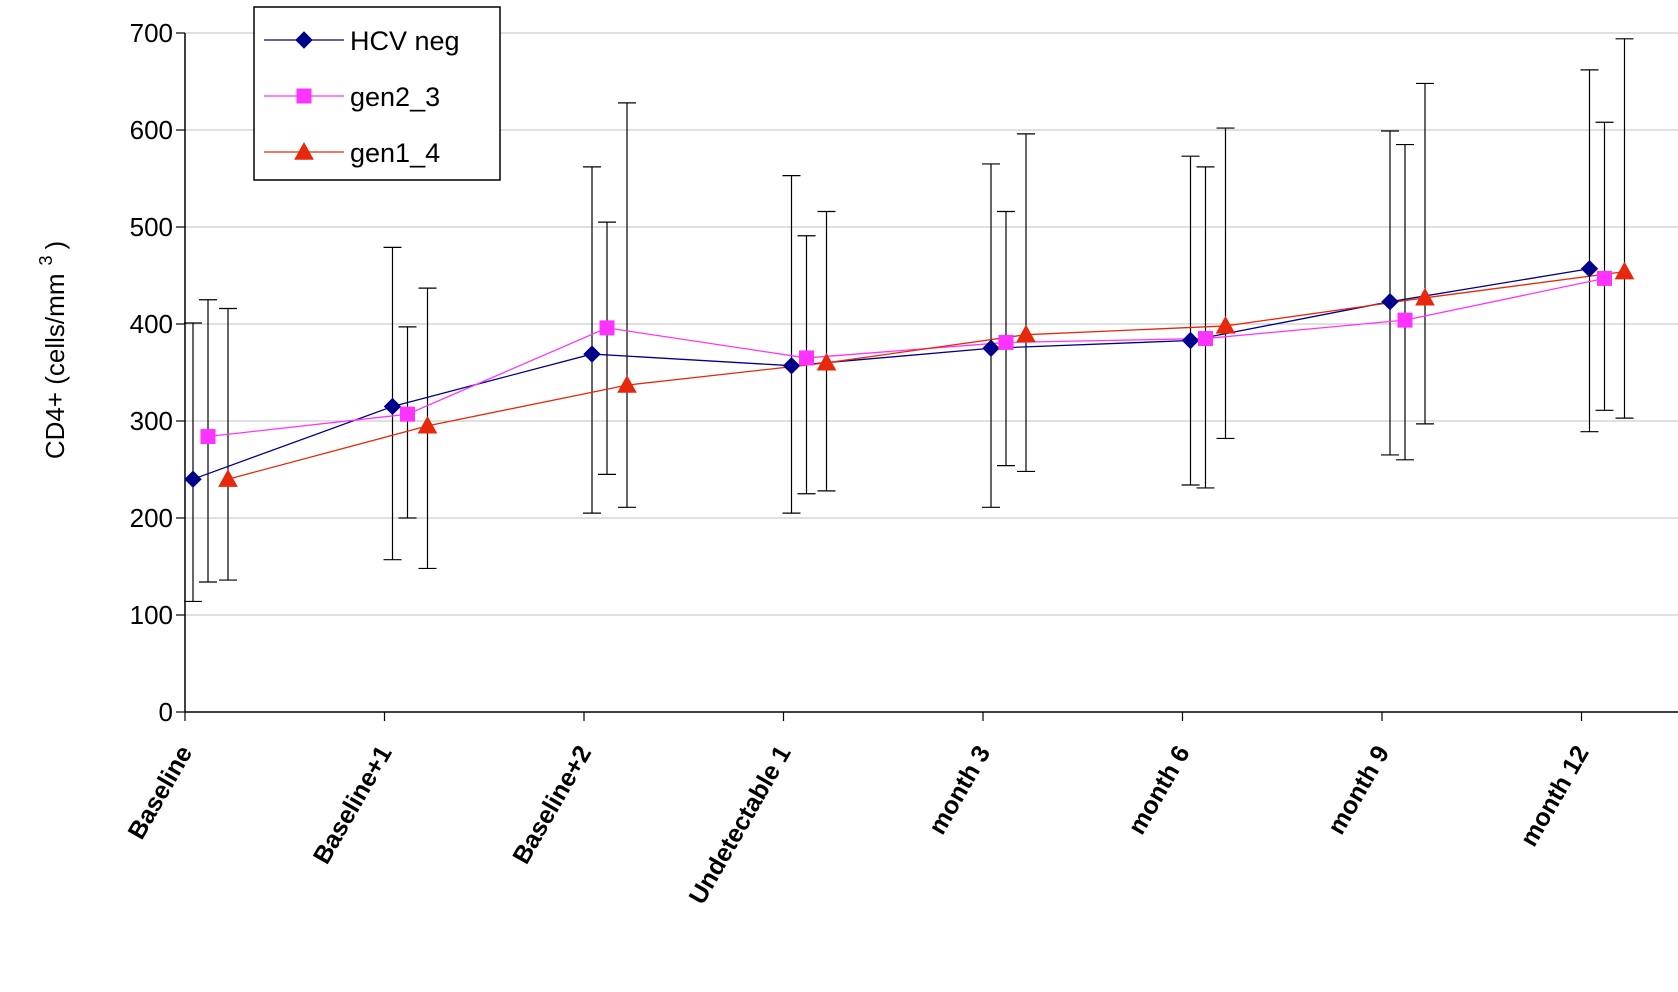  Describe the element at coordinates (151, 518) in the screenshot. I see `y-tick-label: 200` at that location.